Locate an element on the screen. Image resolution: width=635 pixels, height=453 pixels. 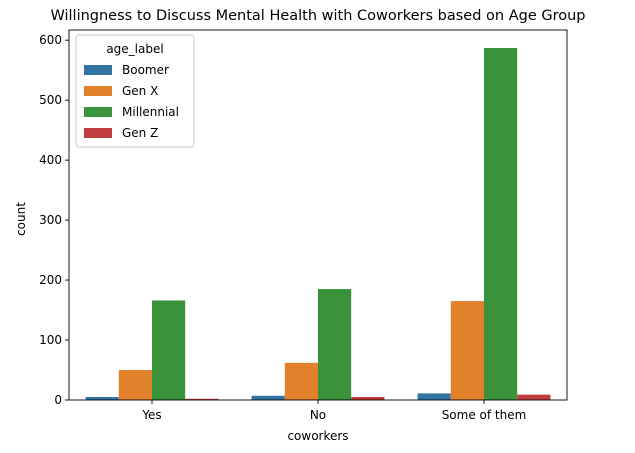
legend-label-millennial: Millennial is located at coordinates (150, 112).